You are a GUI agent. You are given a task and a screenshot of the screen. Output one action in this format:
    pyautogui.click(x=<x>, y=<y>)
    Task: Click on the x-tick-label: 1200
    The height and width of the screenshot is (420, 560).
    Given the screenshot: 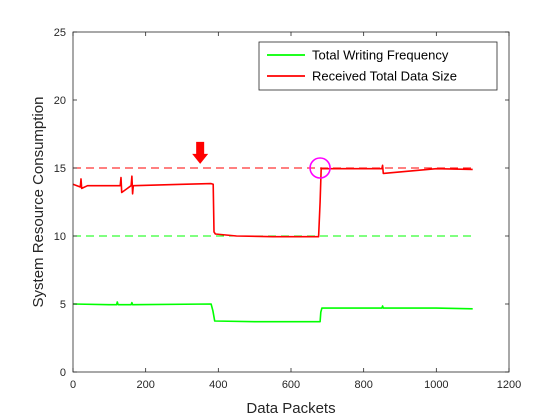 What is the action you would take?
    pyautogui.click(x=509, y=385)
    